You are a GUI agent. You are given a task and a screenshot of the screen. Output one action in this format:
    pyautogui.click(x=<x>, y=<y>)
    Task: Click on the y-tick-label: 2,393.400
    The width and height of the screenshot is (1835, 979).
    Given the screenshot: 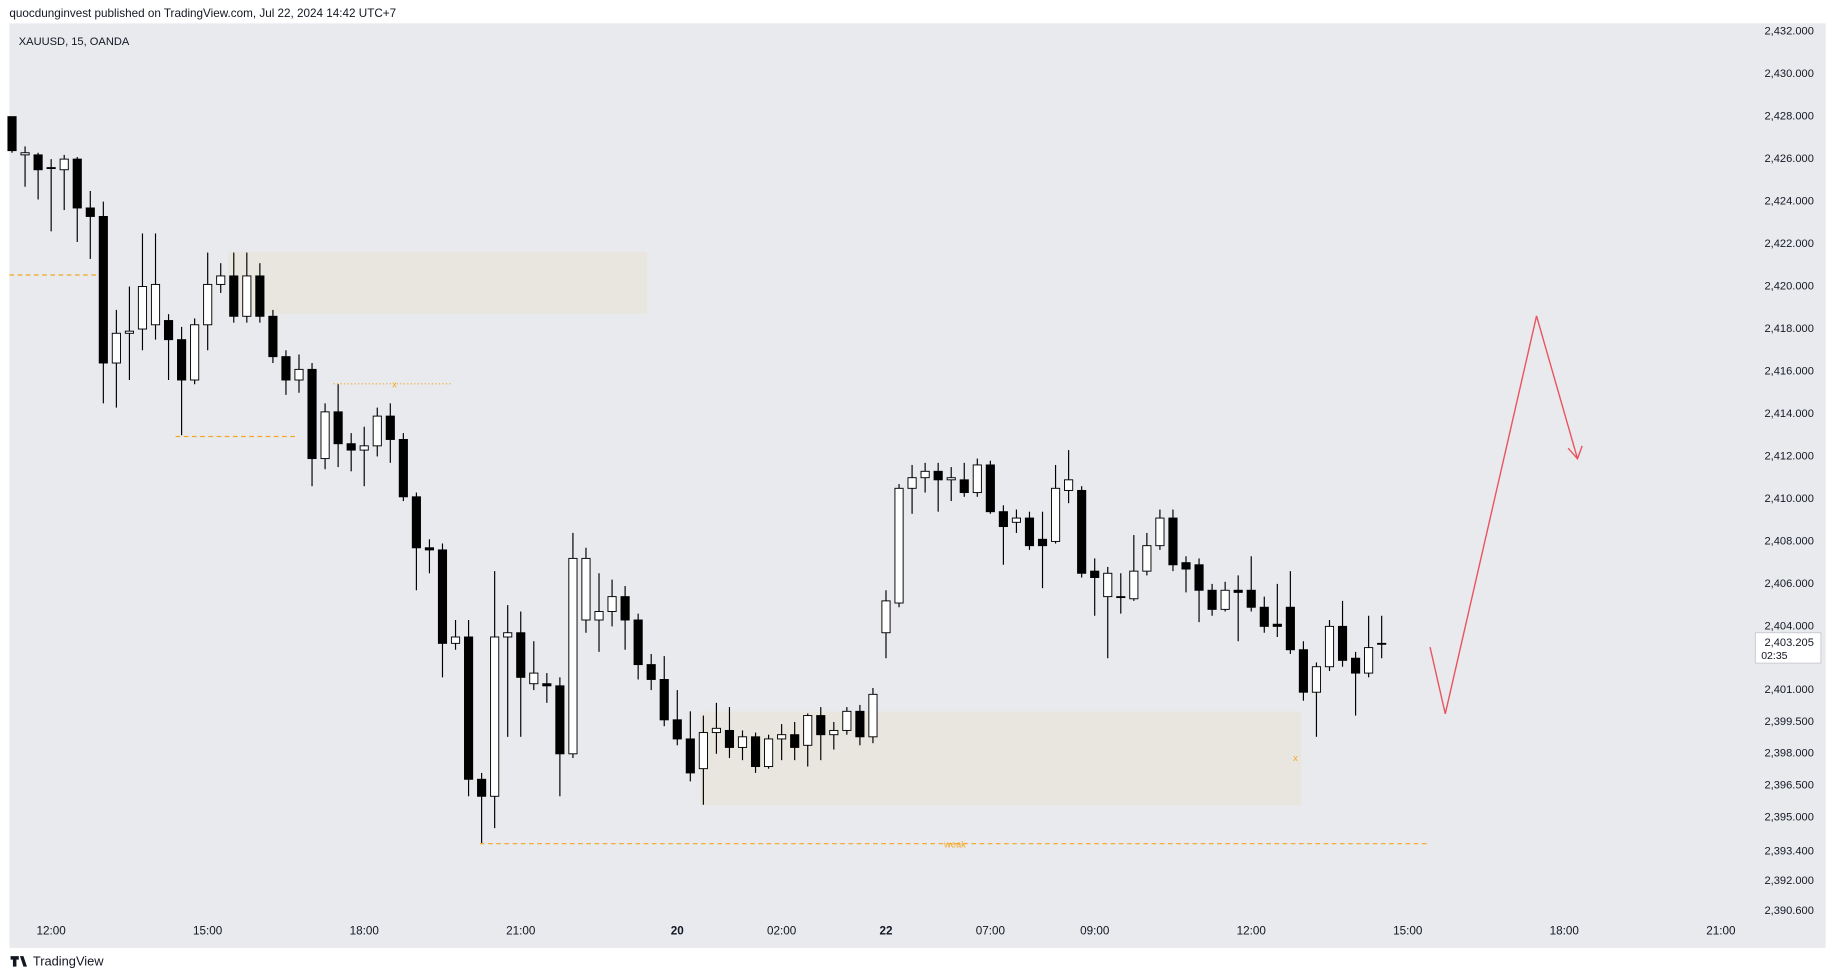 What is the action you would take?
    pyautogui.click(x=1788, y=851)
    